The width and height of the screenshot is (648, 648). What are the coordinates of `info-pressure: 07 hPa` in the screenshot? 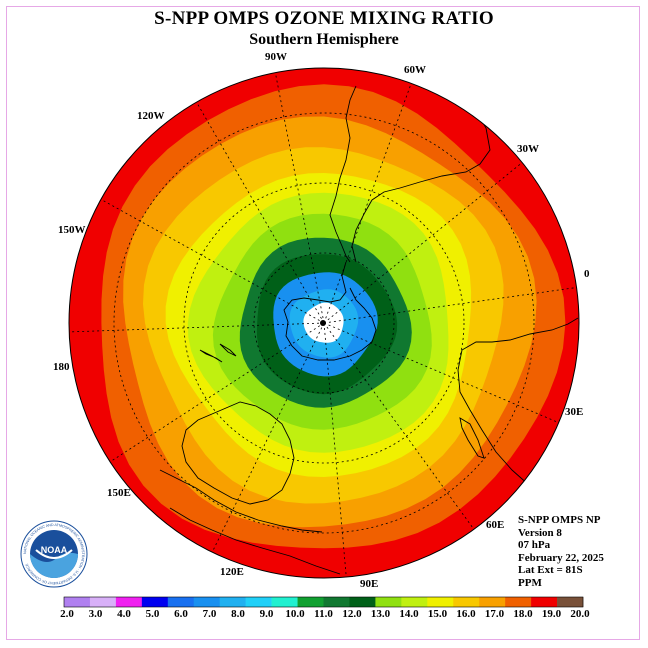 It's located at (534, 545).